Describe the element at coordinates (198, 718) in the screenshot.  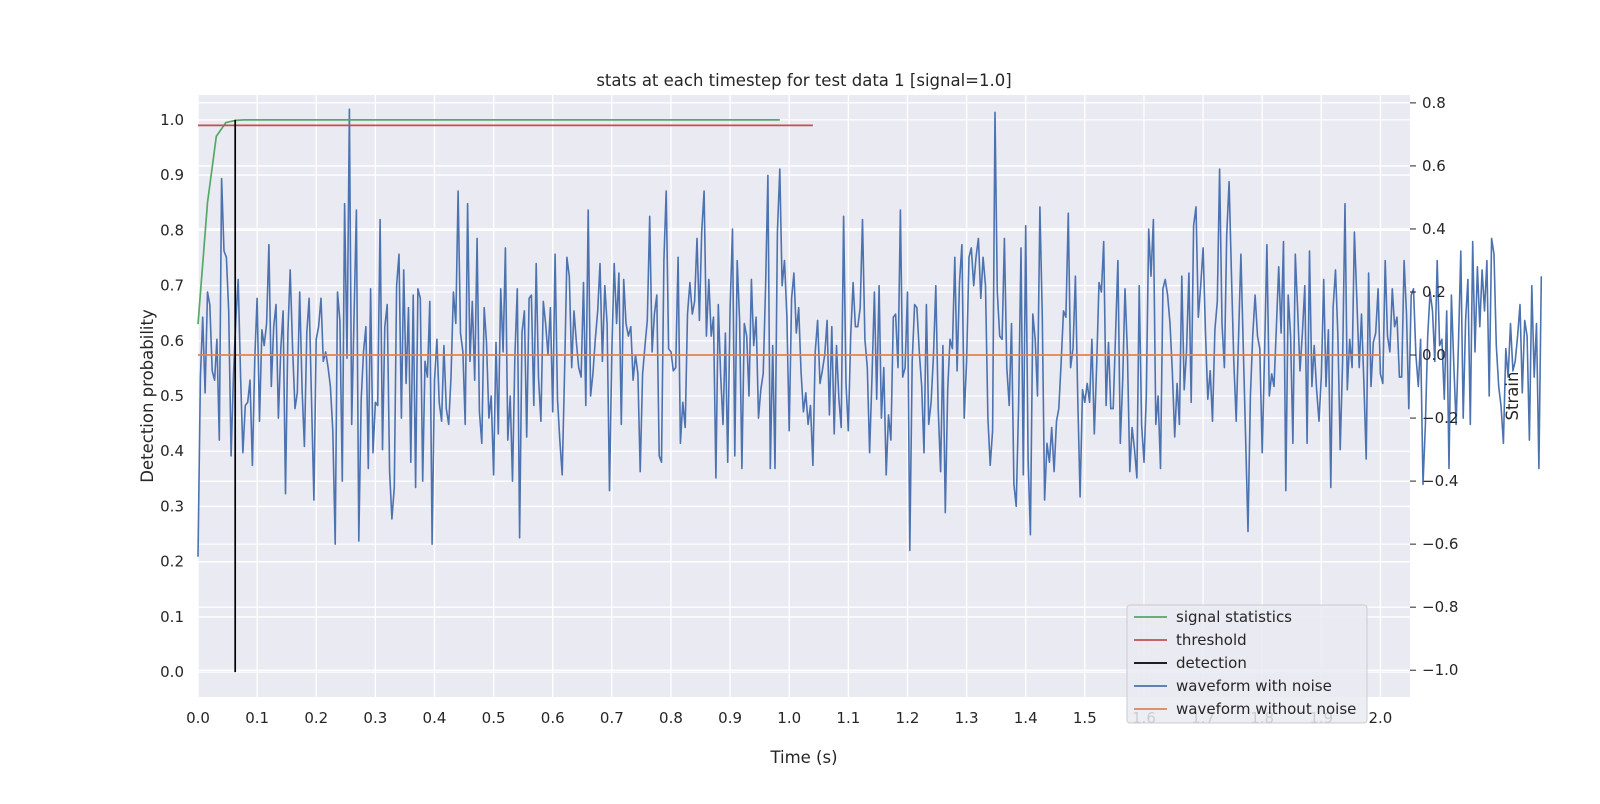
I see `x-tick-label: 0.0` at that location.